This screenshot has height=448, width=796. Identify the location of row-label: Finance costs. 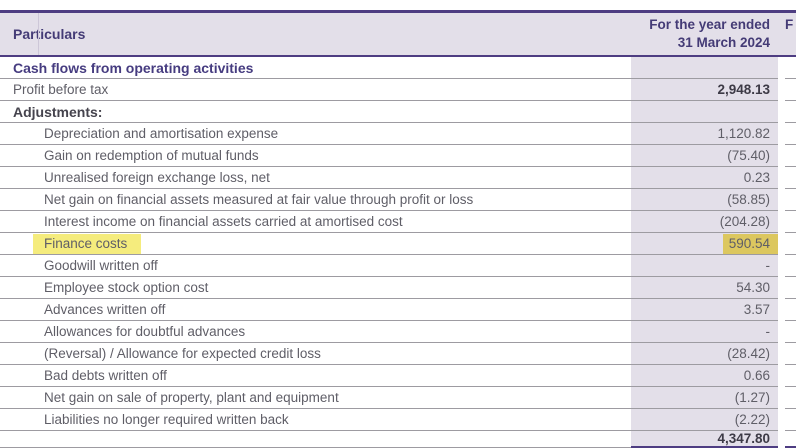
(87, 243).